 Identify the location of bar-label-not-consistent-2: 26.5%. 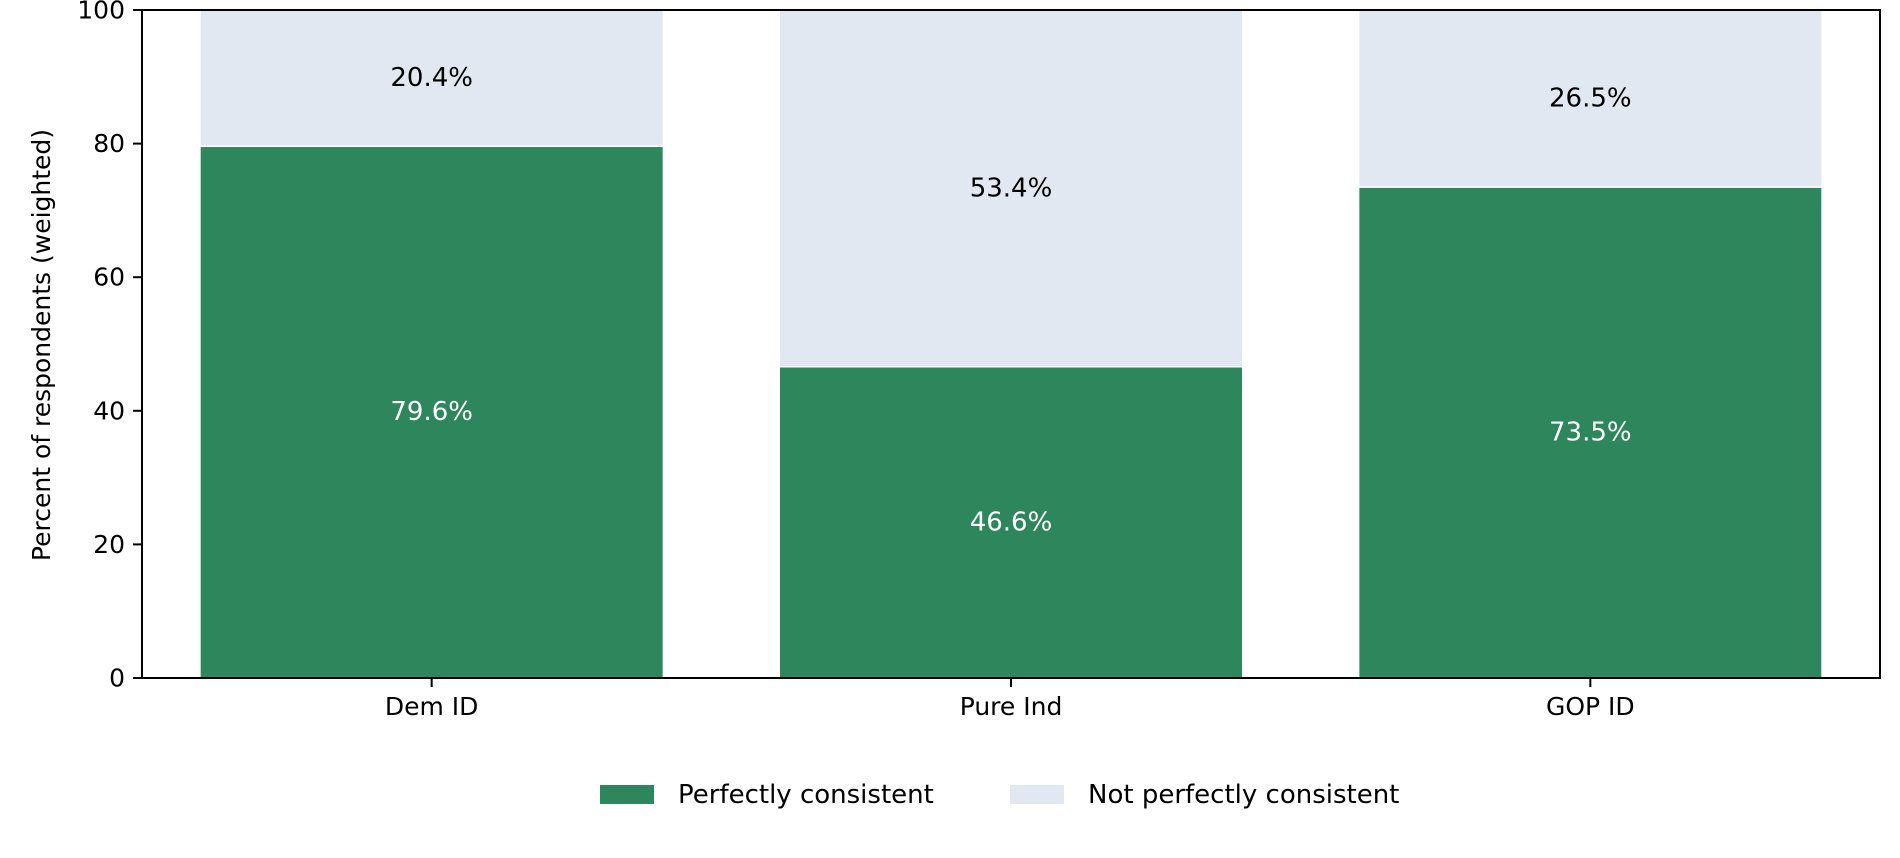
(1590, 99).